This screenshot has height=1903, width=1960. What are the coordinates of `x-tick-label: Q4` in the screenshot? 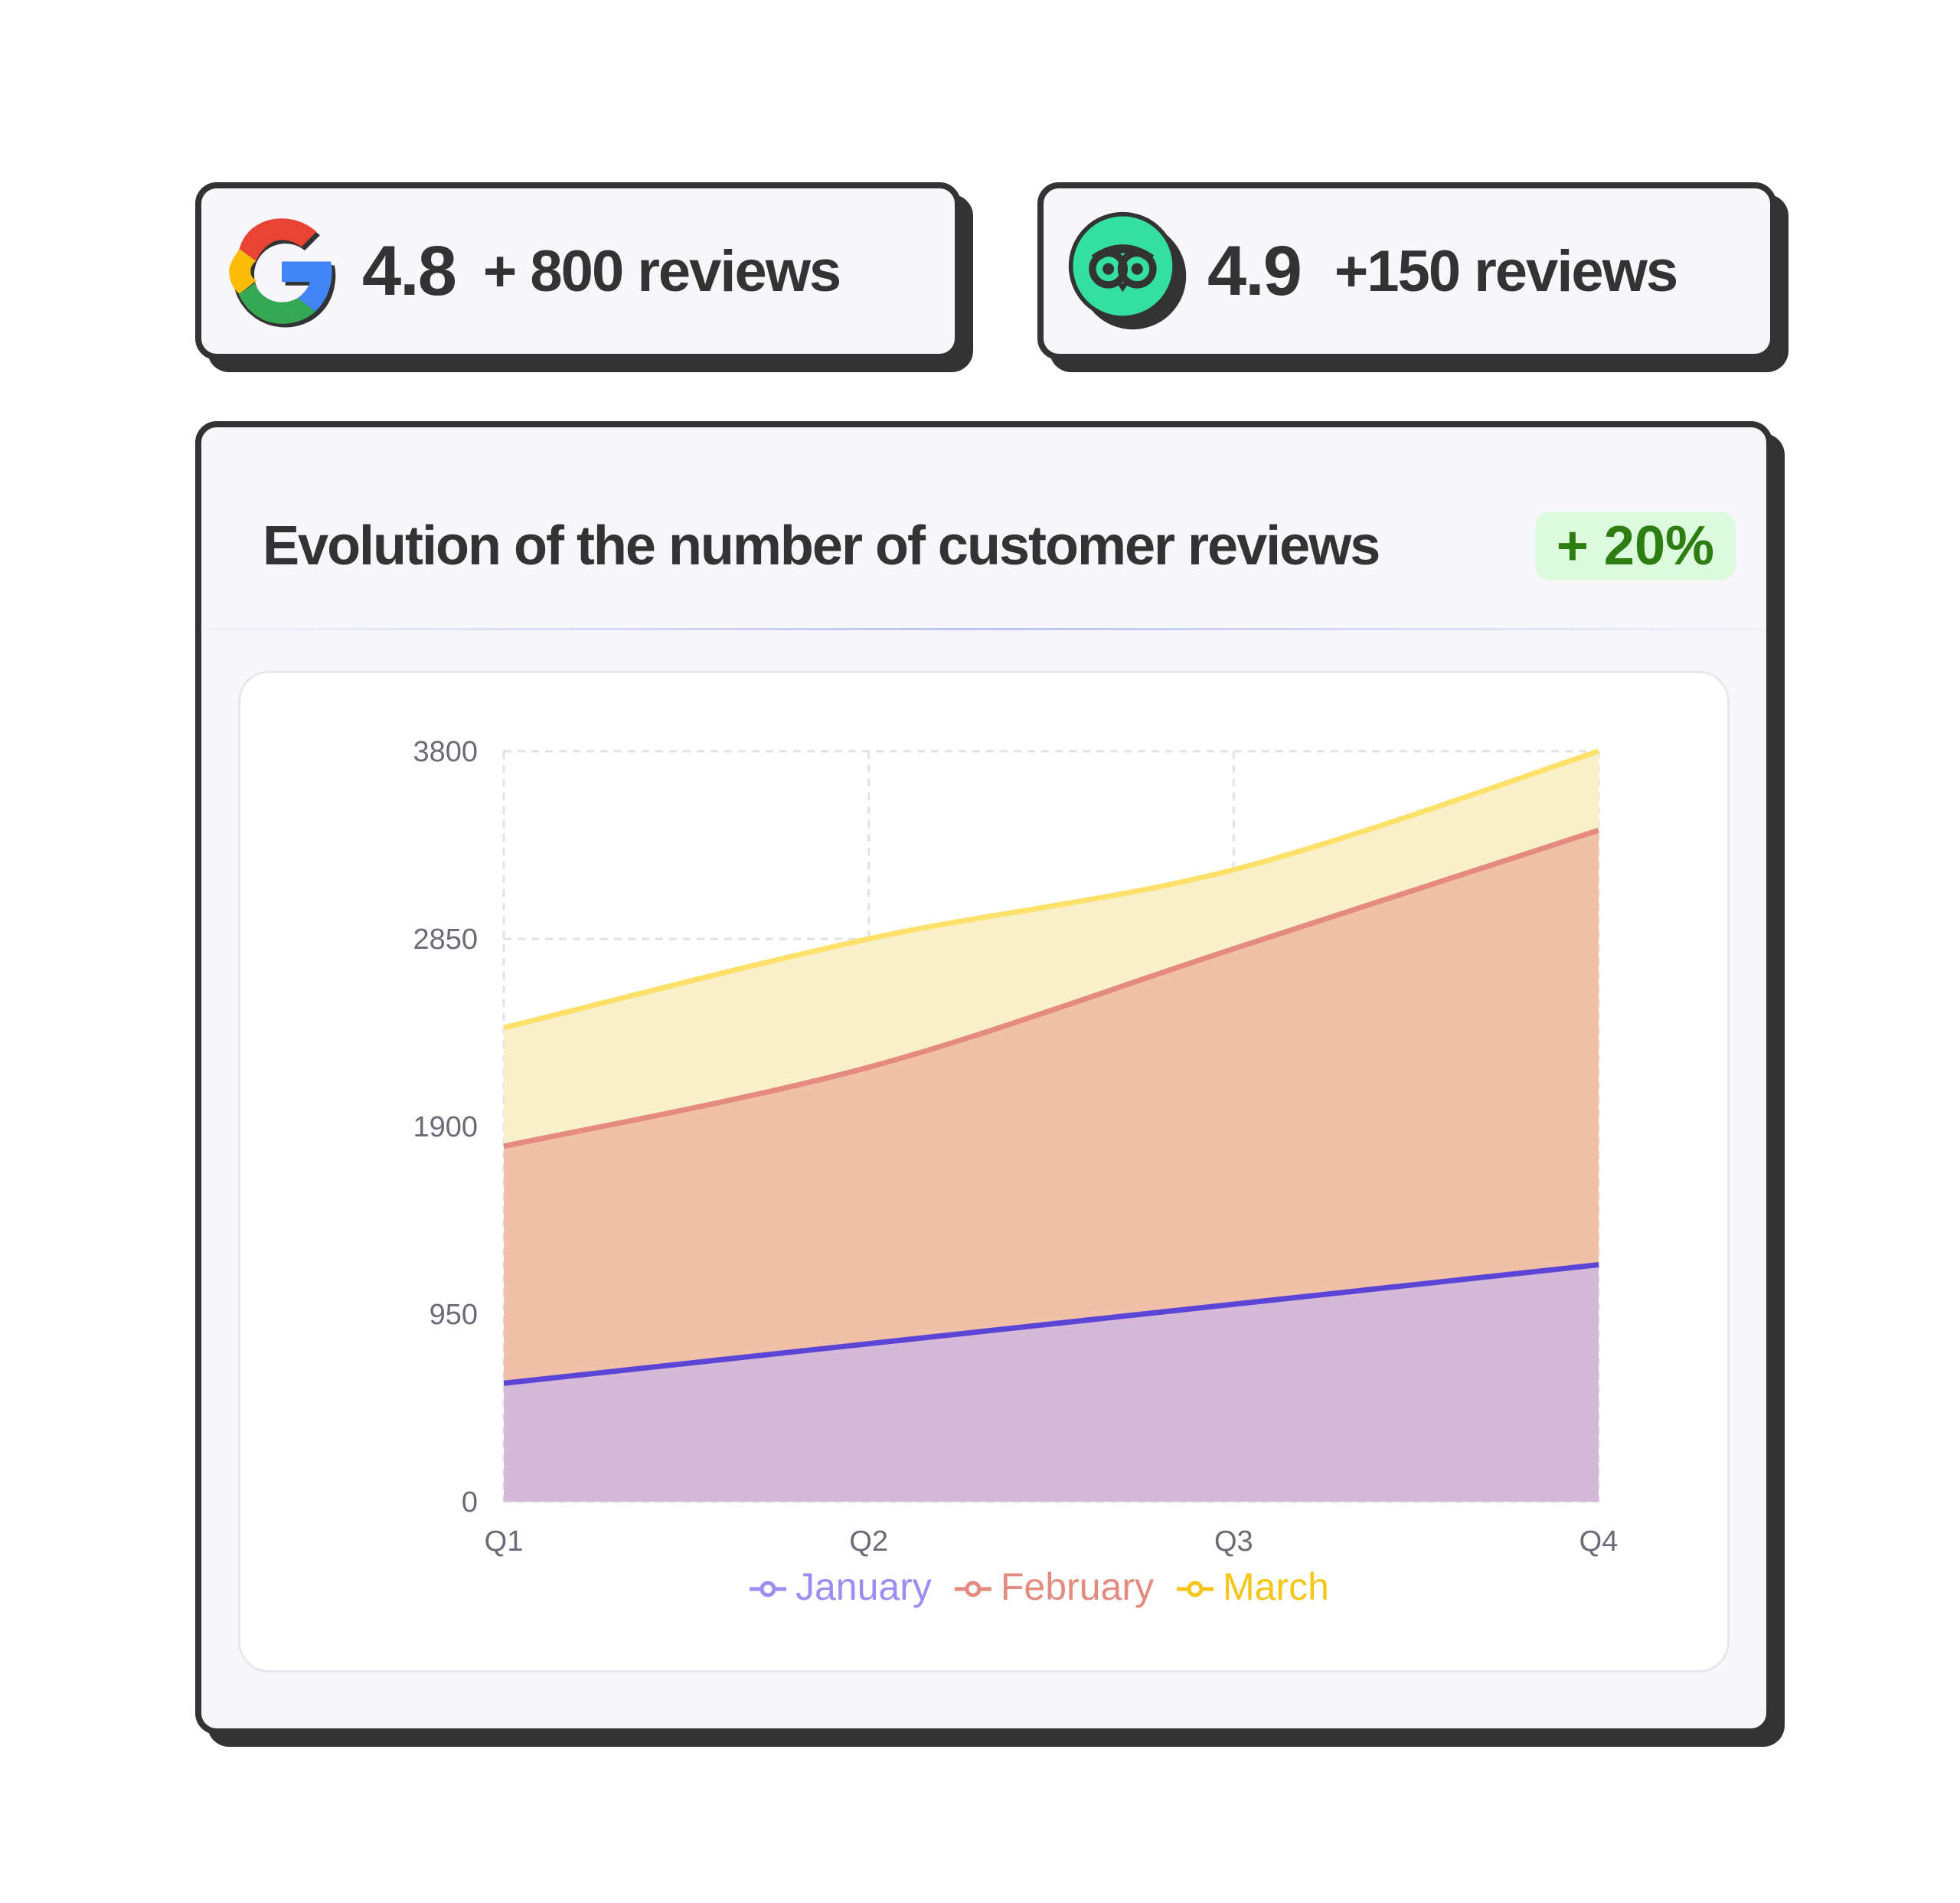 It's located at (1599, 1541).